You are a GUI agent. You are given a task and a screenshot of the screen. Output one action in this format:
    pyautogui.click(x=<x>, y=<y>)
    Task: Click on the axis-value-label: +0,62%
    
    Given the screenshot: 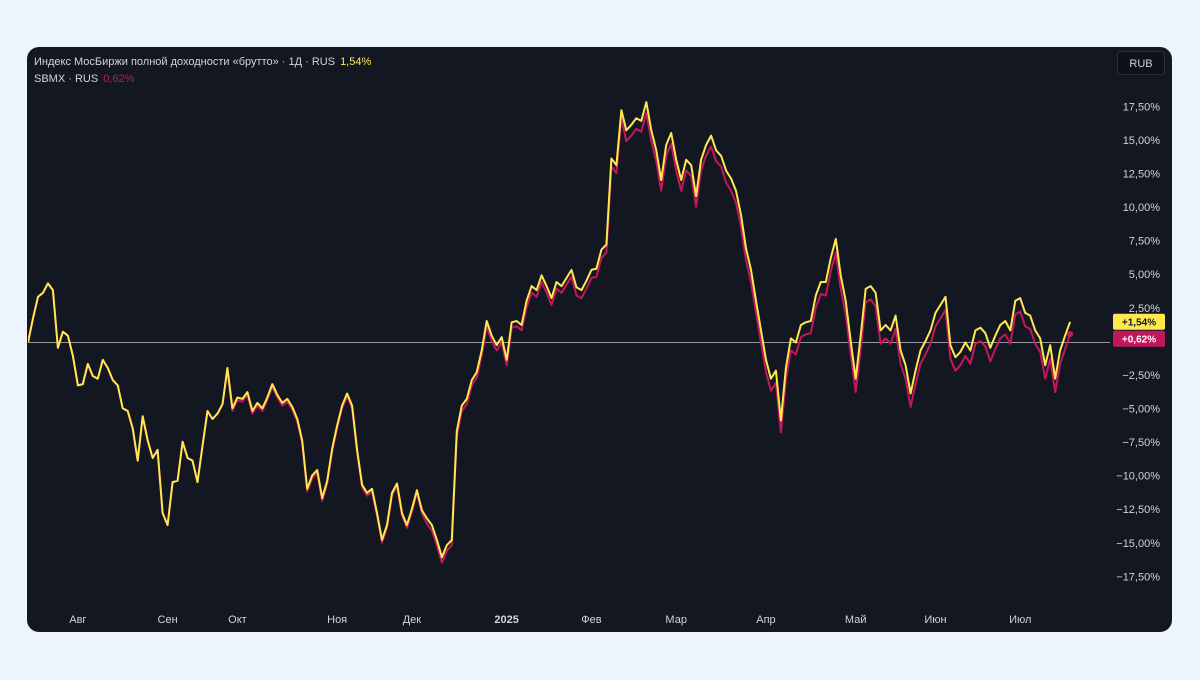 What is the action you would take?
    pyautogui.click(x=1139, y=339)
    